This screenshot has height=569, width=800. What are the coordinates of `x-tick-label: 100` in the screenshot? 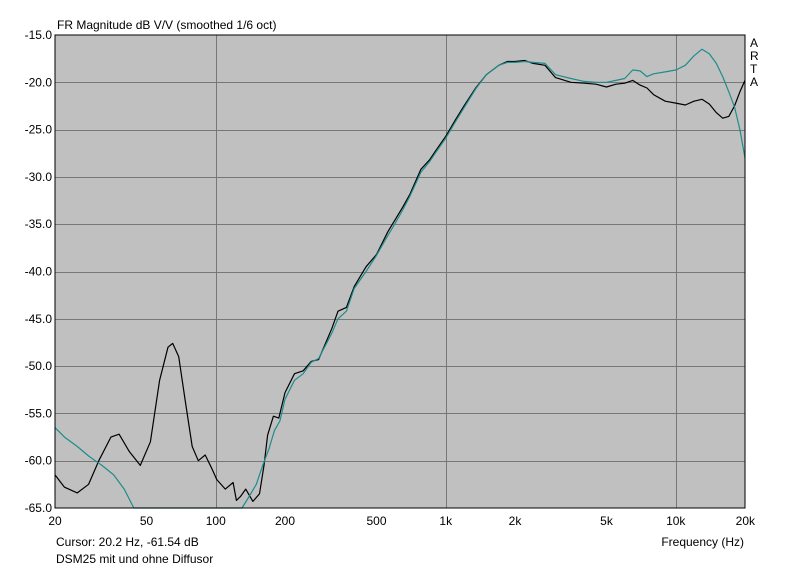 It's located at (216, 521).